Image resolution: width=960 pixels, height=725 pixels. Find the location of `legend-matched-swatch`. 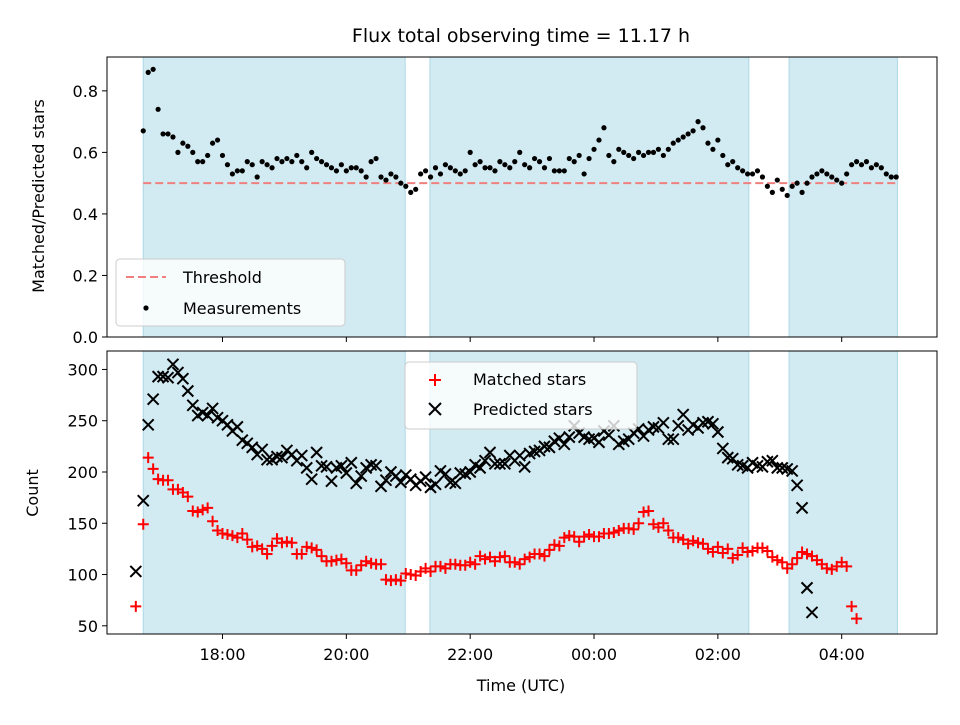

legend-matched-swatch is located at coordinates (435, 380).